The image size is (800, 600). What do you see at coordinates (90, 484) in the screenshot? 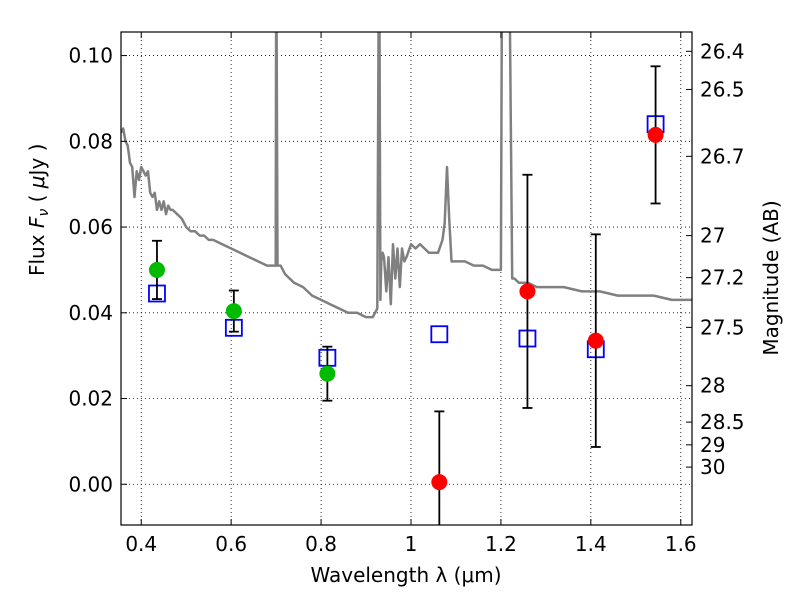
I see `y-tick-label: 0.00` at bounding box center [90, 484].